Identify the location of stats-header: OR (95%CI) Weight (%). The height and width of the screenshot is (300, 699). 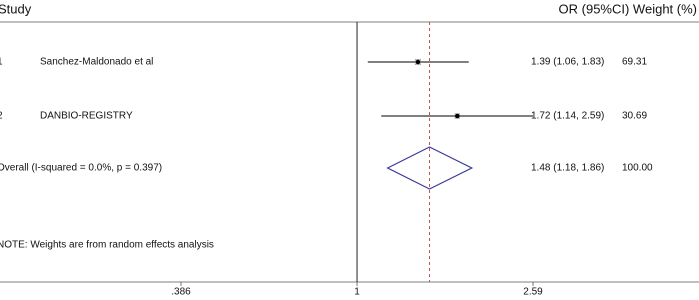
(628, 8).